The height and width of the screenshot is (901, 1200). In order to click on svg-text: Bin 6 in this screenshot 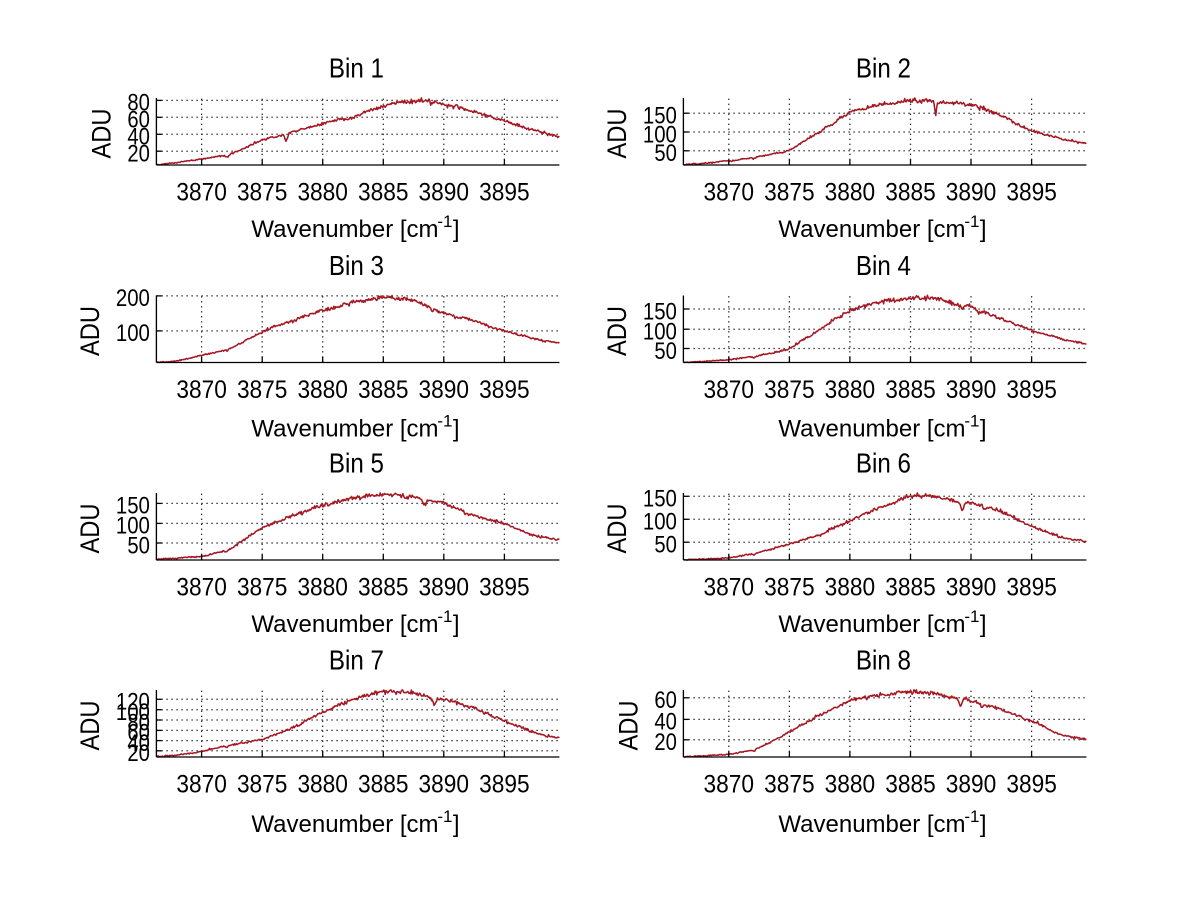, I will do `click(883, 463)`.